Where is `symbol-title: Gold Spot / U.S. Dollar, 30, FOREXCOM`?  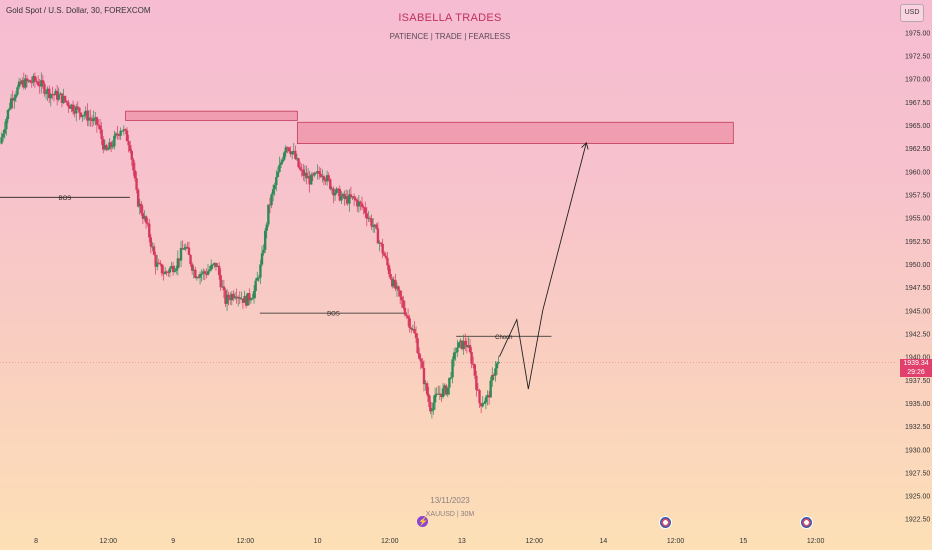 symbol-title: Gold Spot / U.S. Dollar, 30, FOREXCOM is located at coordinates (78, 10).